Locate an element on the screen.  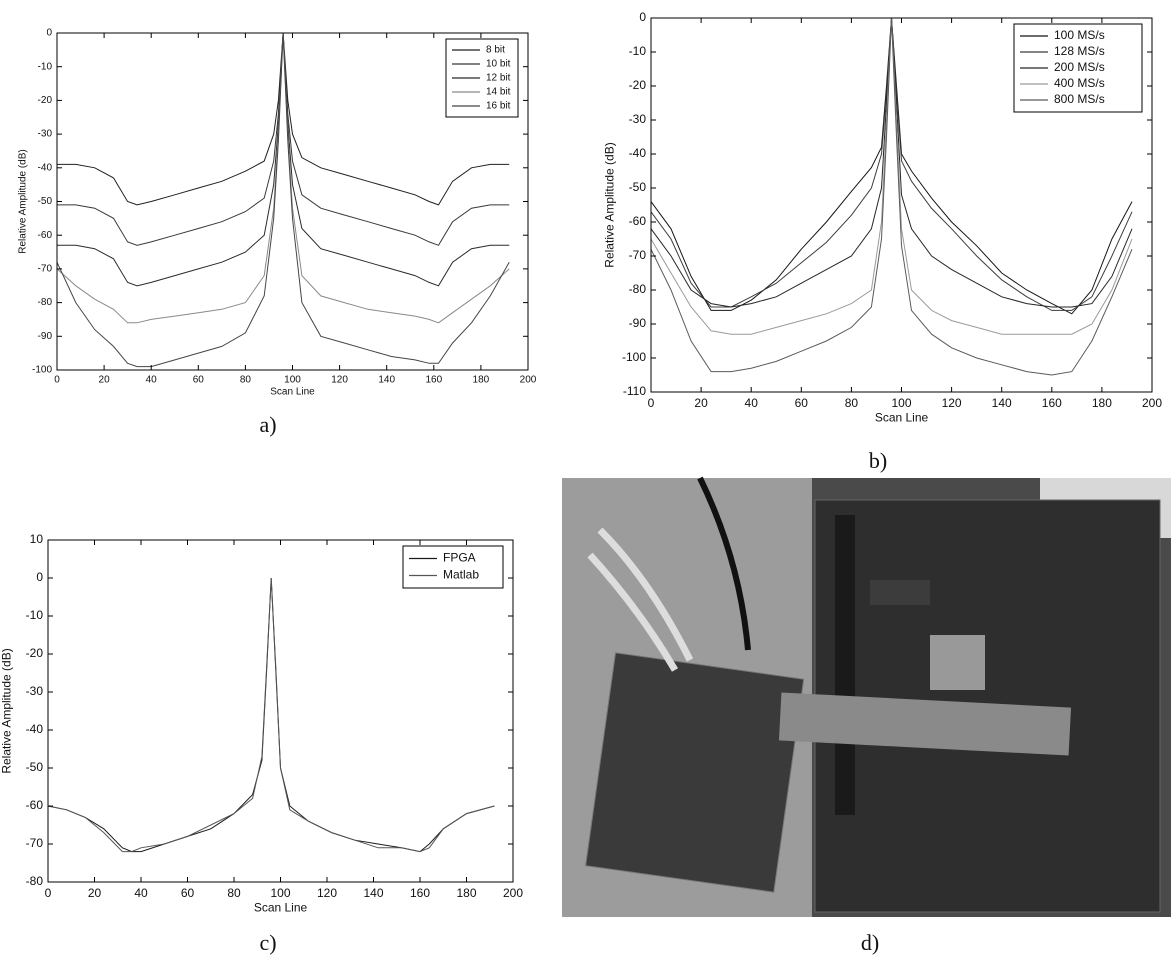
cables is located at coordinates (640, 599).